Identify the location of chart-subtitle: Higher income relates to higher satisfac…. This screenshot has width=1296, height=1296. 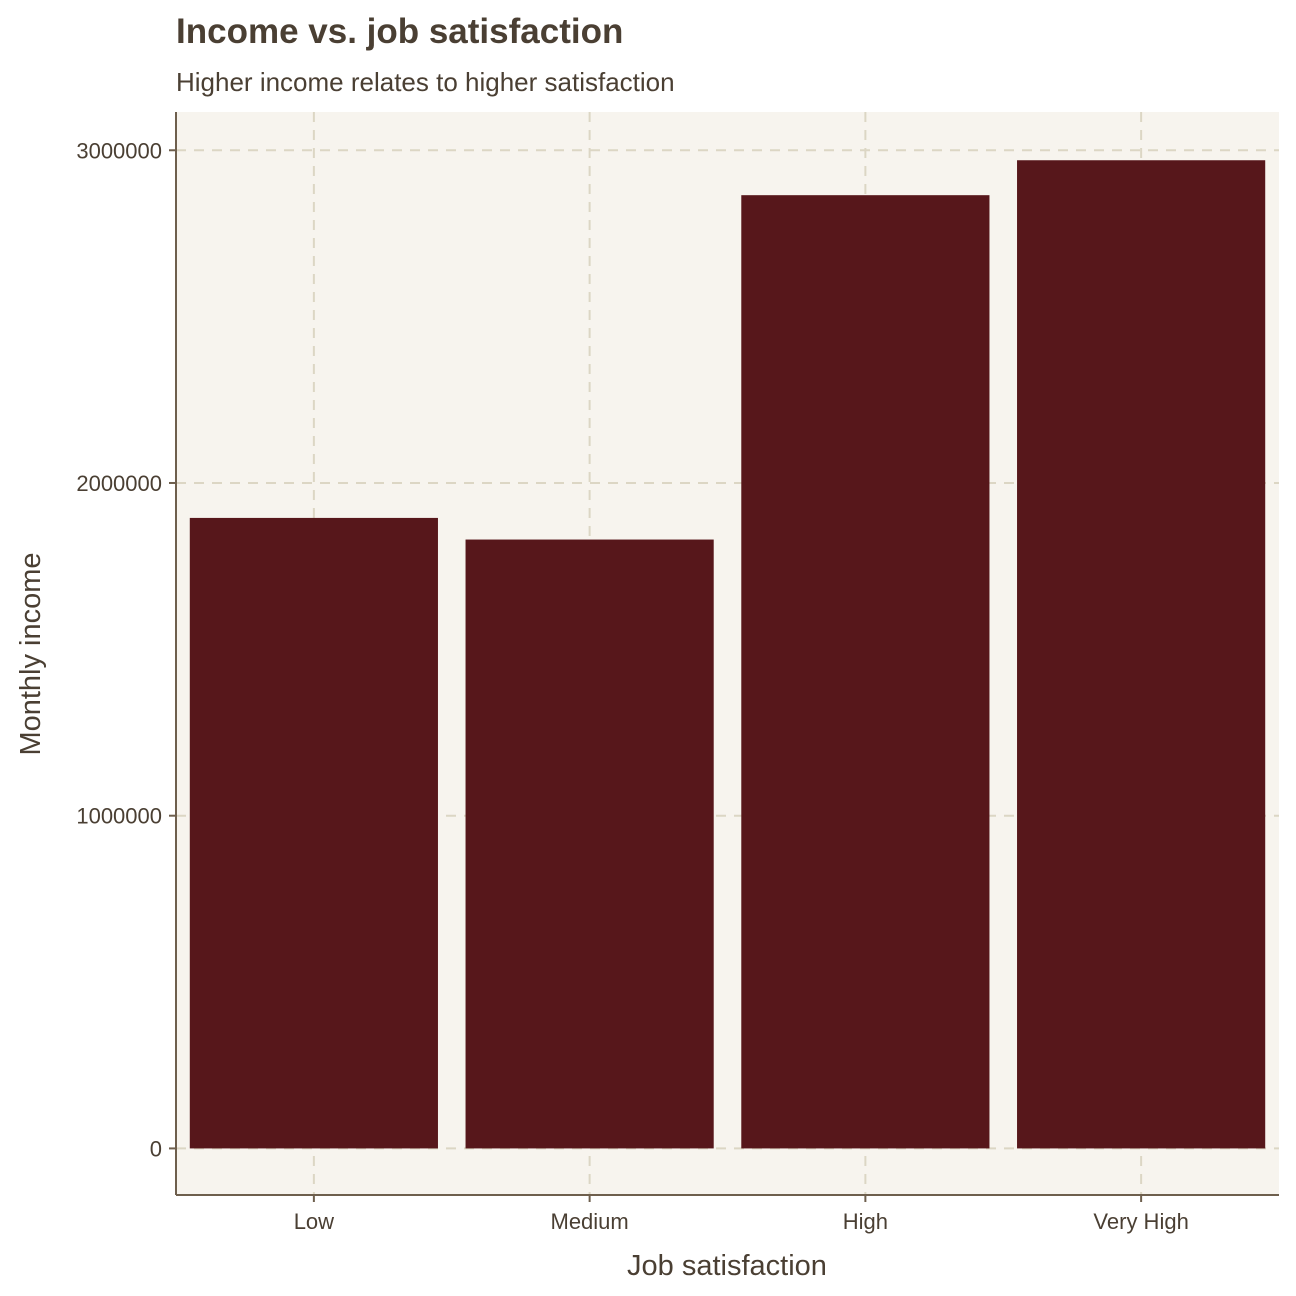
(425, 82).